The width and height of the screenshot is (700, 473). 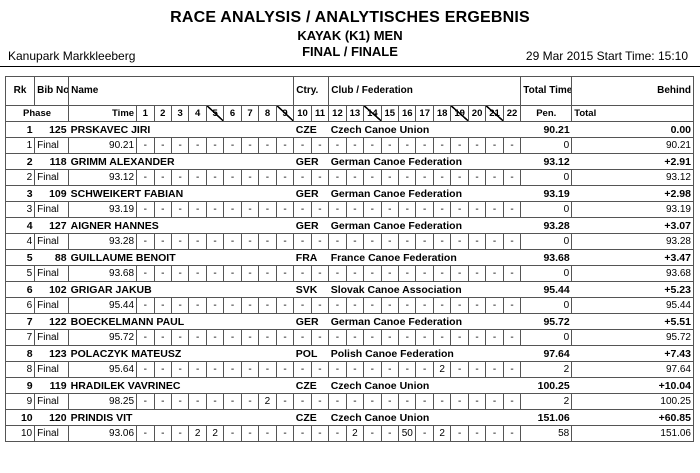 What do you see at coordinates (103, 177) in the screenshot?
I see `run-time: 93.12` at bounding box center [103, 177].